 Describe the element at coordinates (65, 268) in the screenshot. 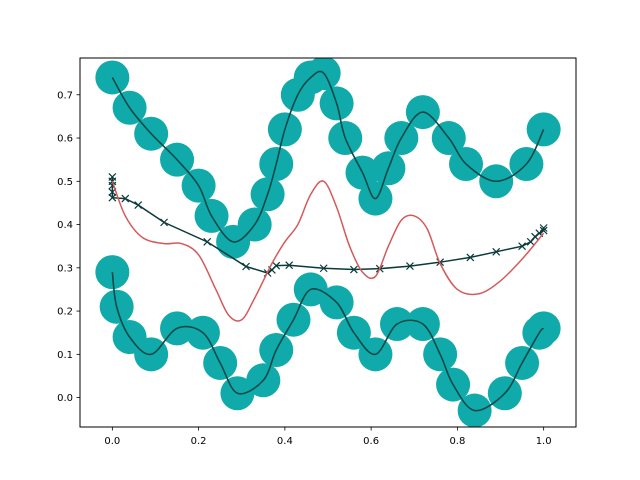

I see `y-tick-label-4: 0.3` at that location.